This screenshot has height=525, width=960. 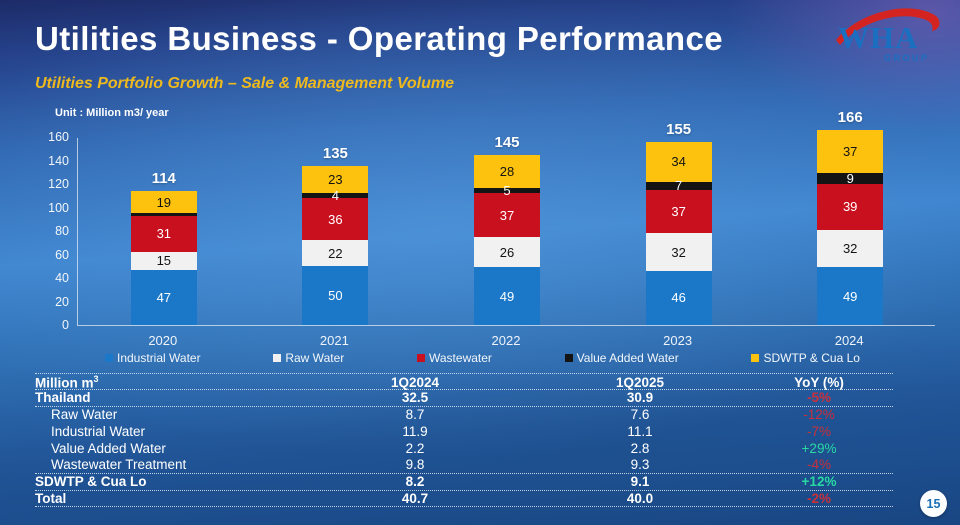 I want to click on bar-stack: 19 31 15 47, so click(x=163, y=258).